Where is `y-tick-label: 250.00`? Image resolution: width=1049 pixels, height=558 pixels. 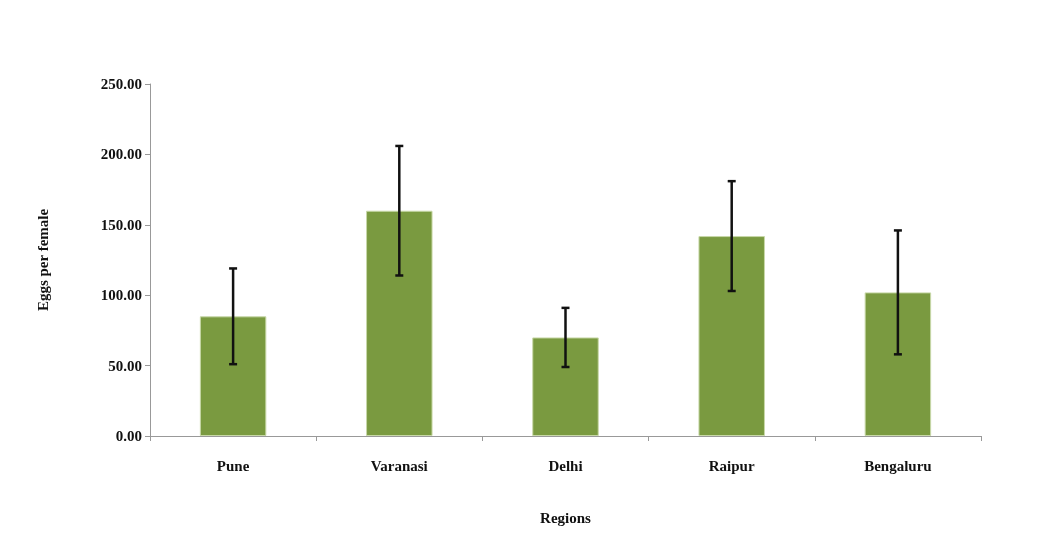
y-tick-label: 250.00 is located at coordinates (121, 84).